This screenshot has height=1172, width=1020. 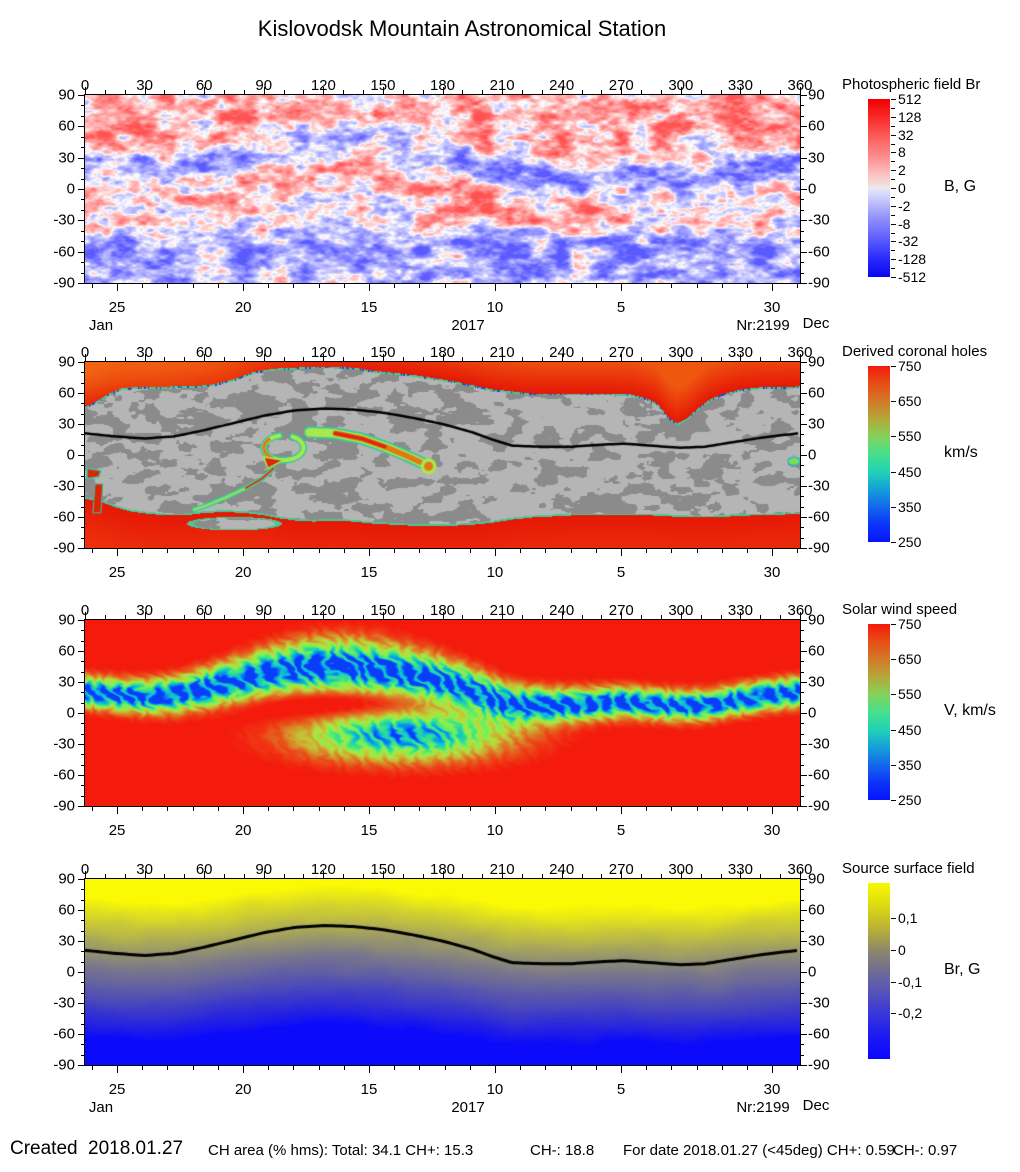 What do you see at coordinates (101, 325) in the screenshot?
I see `month-left-label: Jan` at bounding box center [101, 325].